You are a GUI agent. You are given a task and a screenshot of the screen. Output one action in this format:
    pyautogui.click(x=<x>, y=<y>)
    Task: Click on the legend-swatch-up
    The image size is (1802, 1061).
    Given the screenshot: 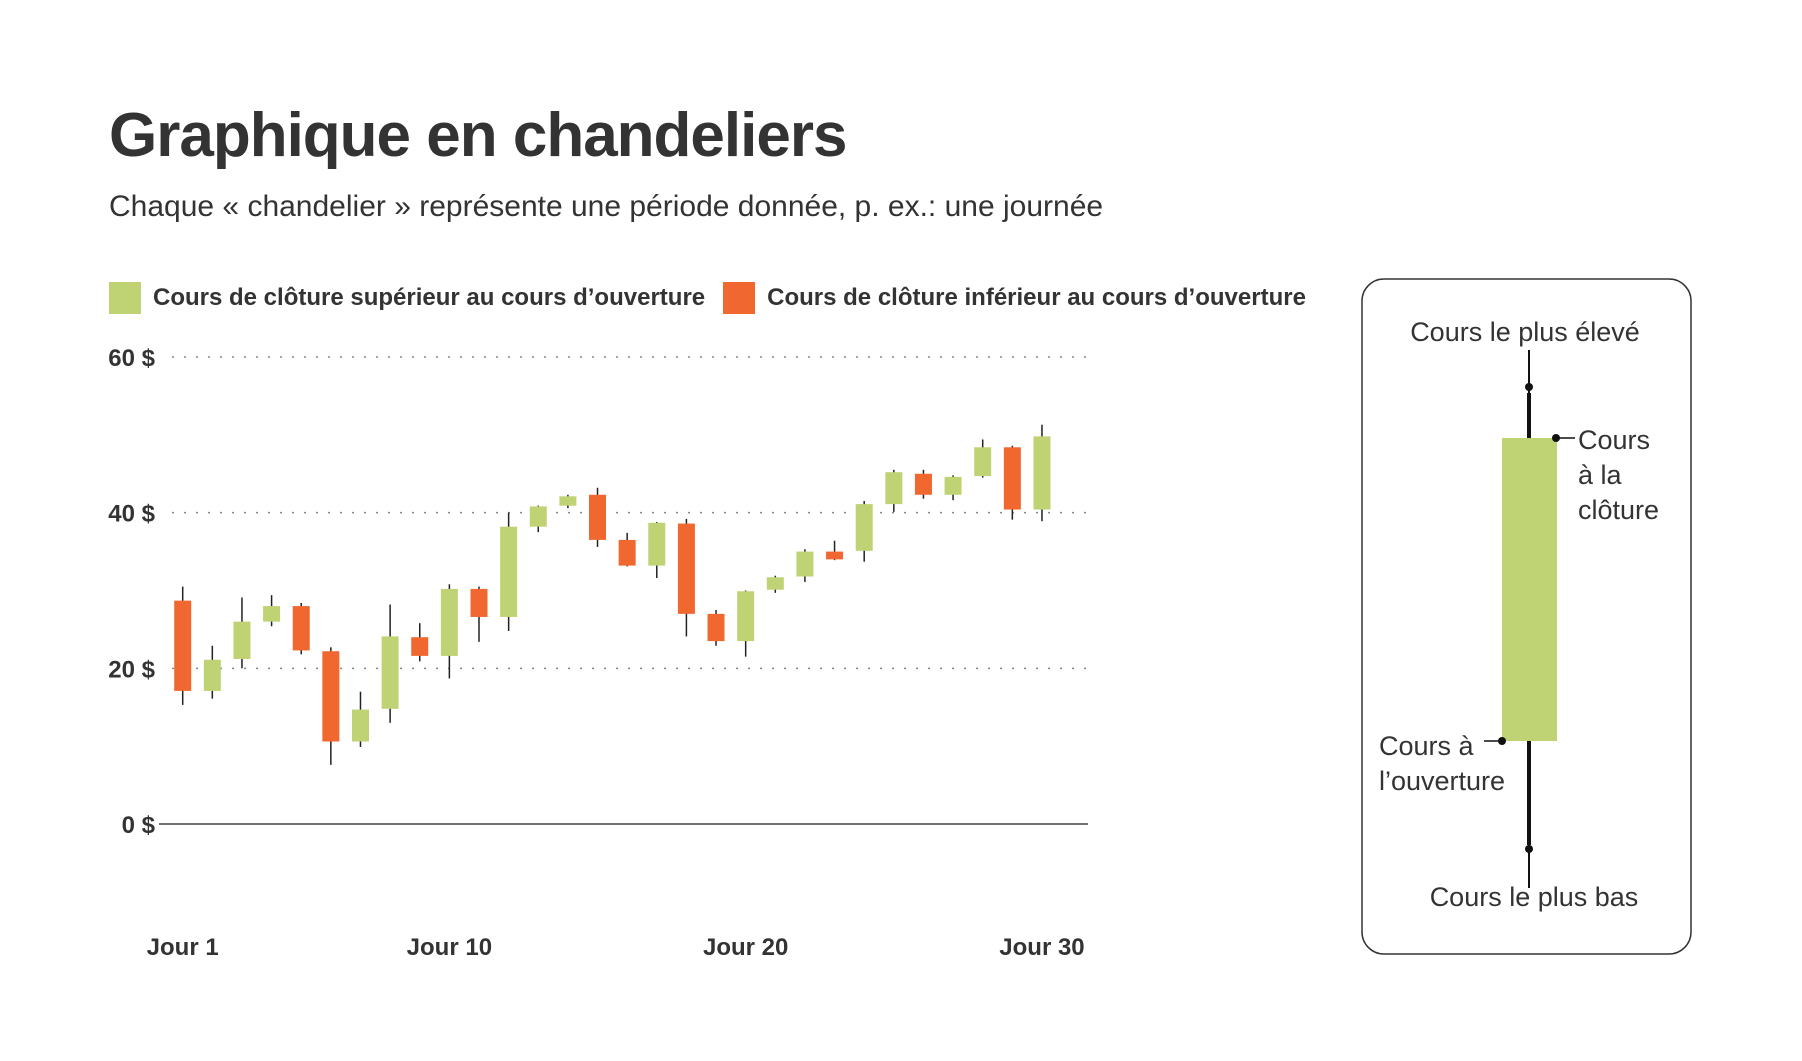 What is the action you would take?
    pyautogui.click(x=125, y=298)
    